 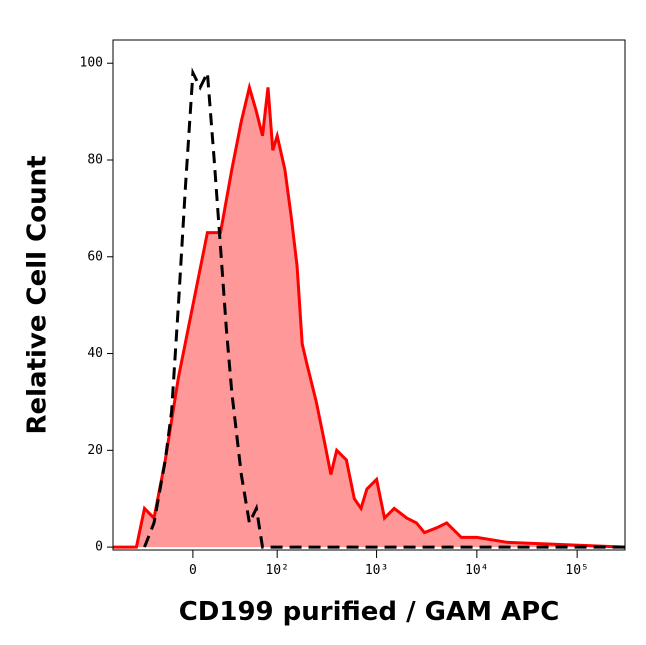 What do you see at coordinates (95, 256) in the screenshot?
I see `y-tick-label: 60` at bounding box center [95, 256].